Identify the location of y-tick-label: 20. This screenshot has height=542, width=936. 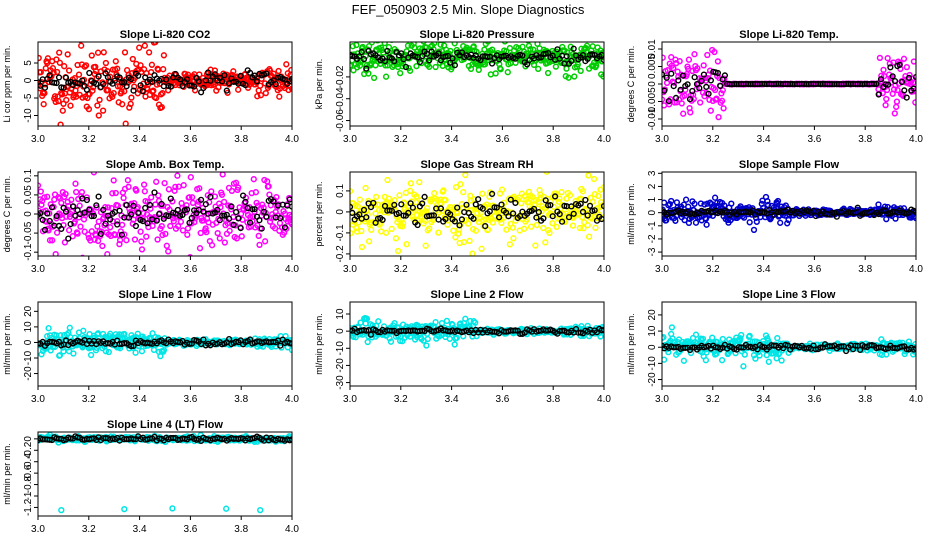
(28, 311).